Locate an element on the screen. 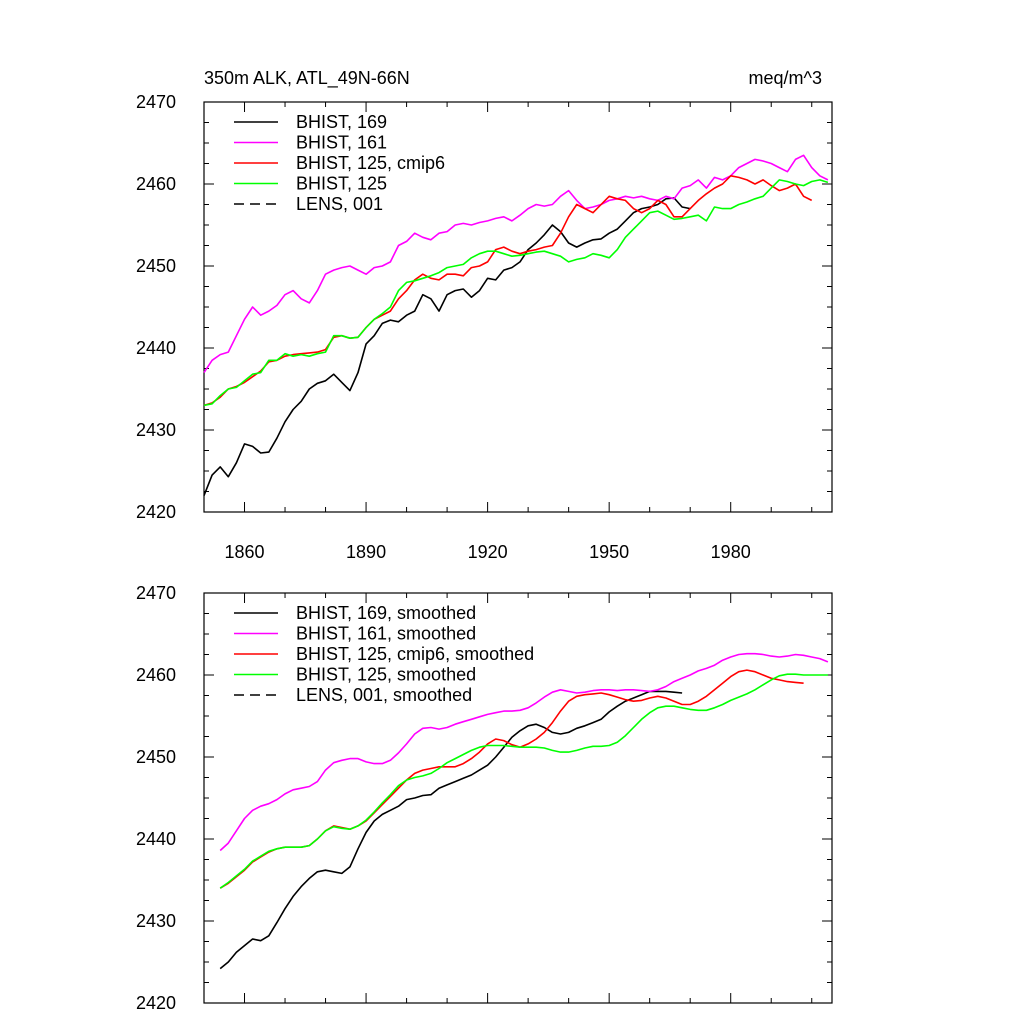 The width and height of the screenshot is (1024, 1024). bottom-legend-label: BHIST, 125, cmip6, smoothed is located at coordinates (415, 654).